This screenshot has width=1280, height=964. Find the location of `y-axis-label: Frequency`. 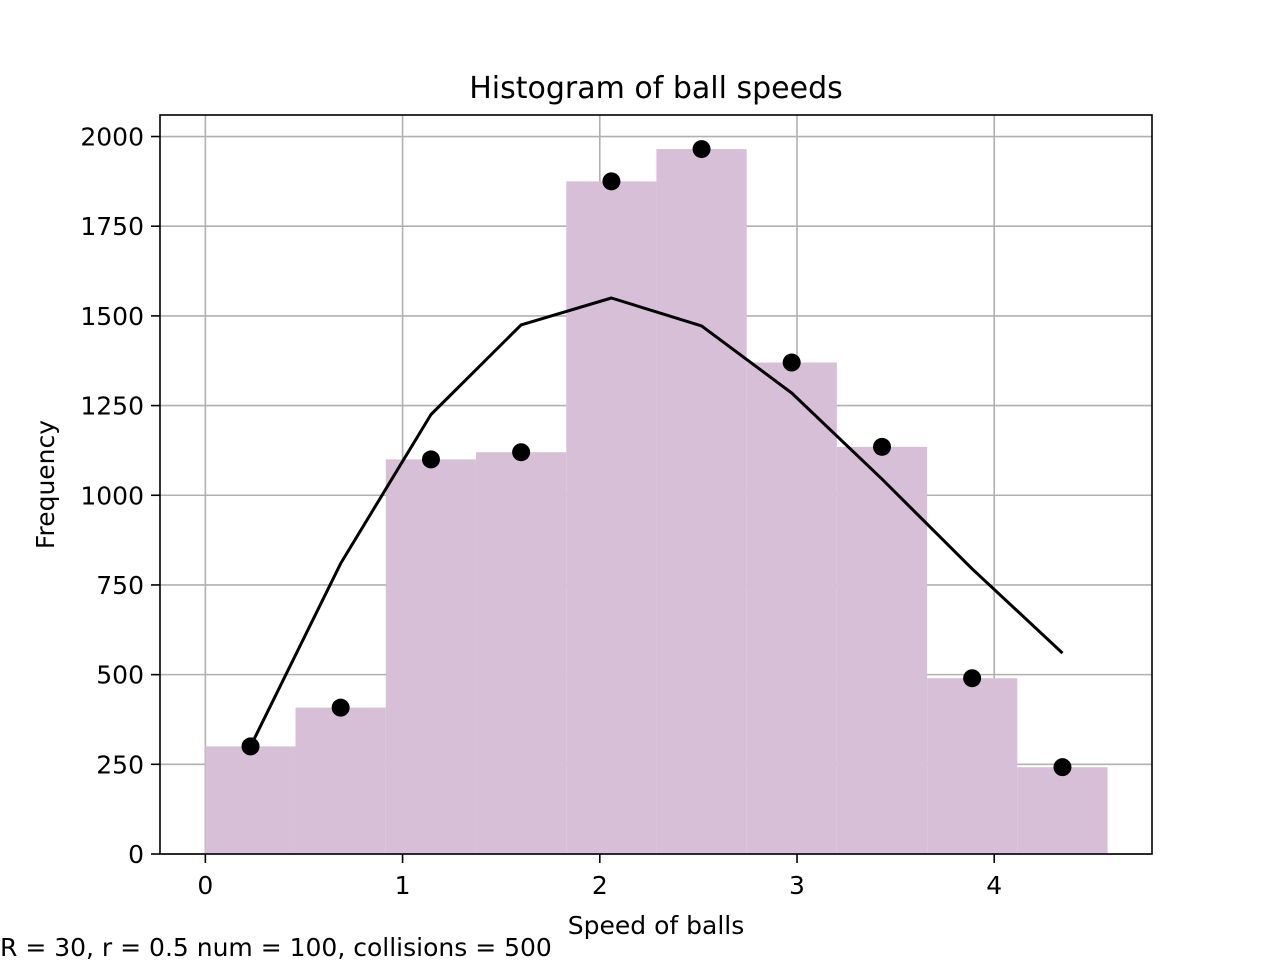

y-axis-label: Frequency is located at coordinates (45, 484).